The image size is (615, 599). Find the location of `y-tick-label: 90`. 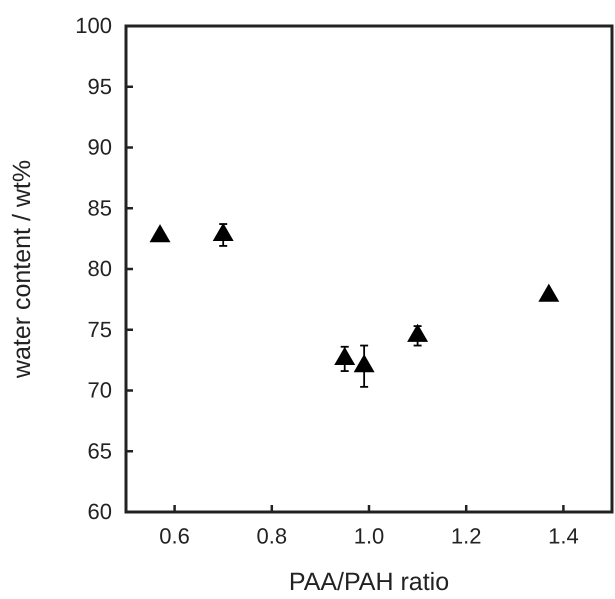

y-tick-label: 90 is located at coordinates (100, 147).